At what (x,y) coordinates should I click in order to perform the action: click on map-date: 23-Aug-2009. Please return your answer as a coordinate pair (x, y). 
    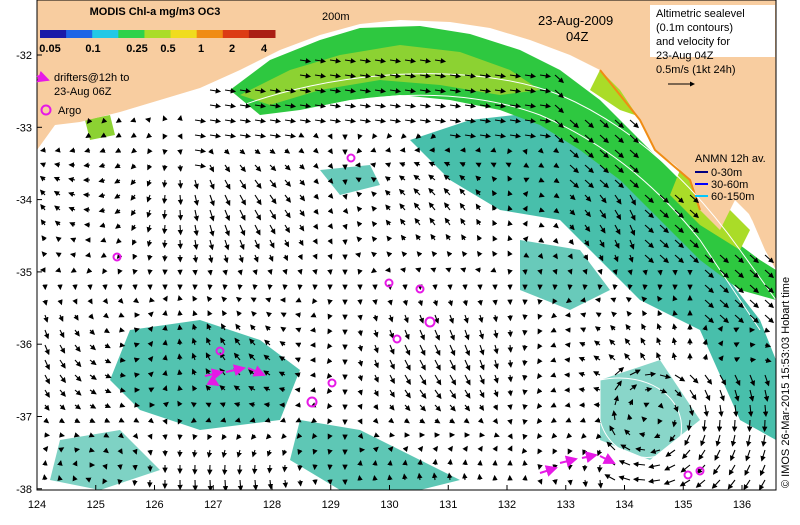
    Looking at the image, I should click on (575, 20).